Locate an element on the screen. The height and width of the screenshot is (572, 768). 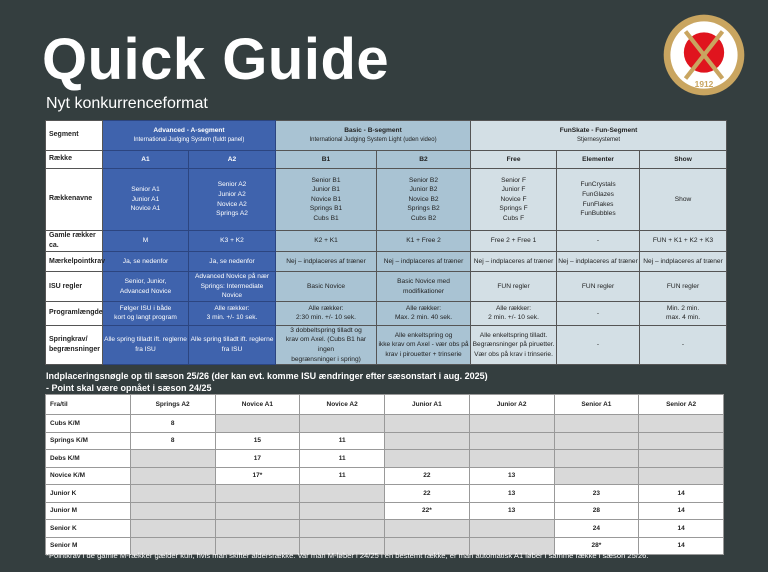
overview-cell: Alle rækker: 2 min. +/- 10 sek. is located at coordinates (514, 313).